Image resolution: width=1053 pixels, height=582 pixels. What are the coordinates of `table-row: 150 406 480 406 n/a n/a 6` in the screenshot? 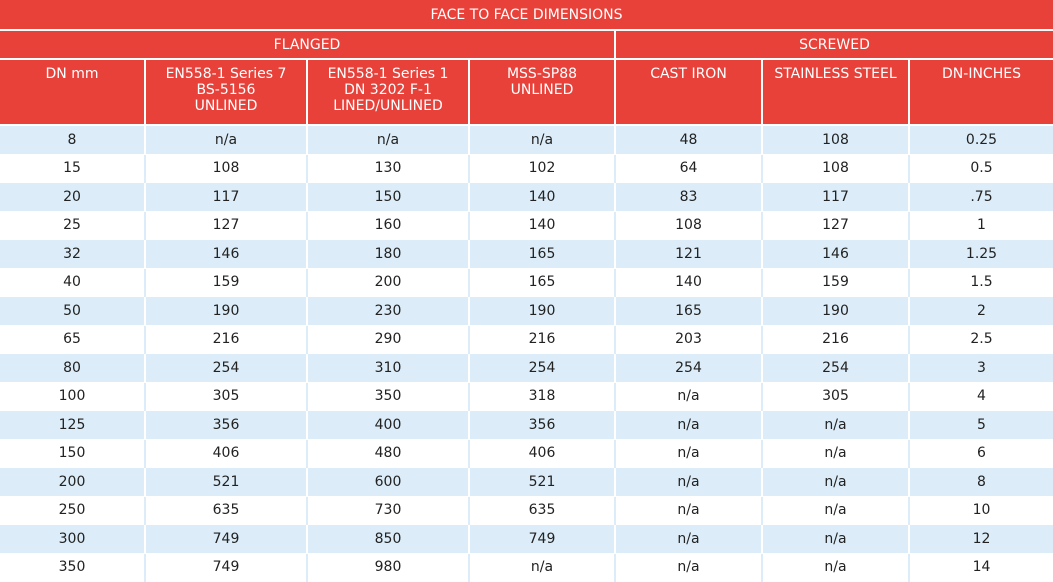 It's located at (526, 453).